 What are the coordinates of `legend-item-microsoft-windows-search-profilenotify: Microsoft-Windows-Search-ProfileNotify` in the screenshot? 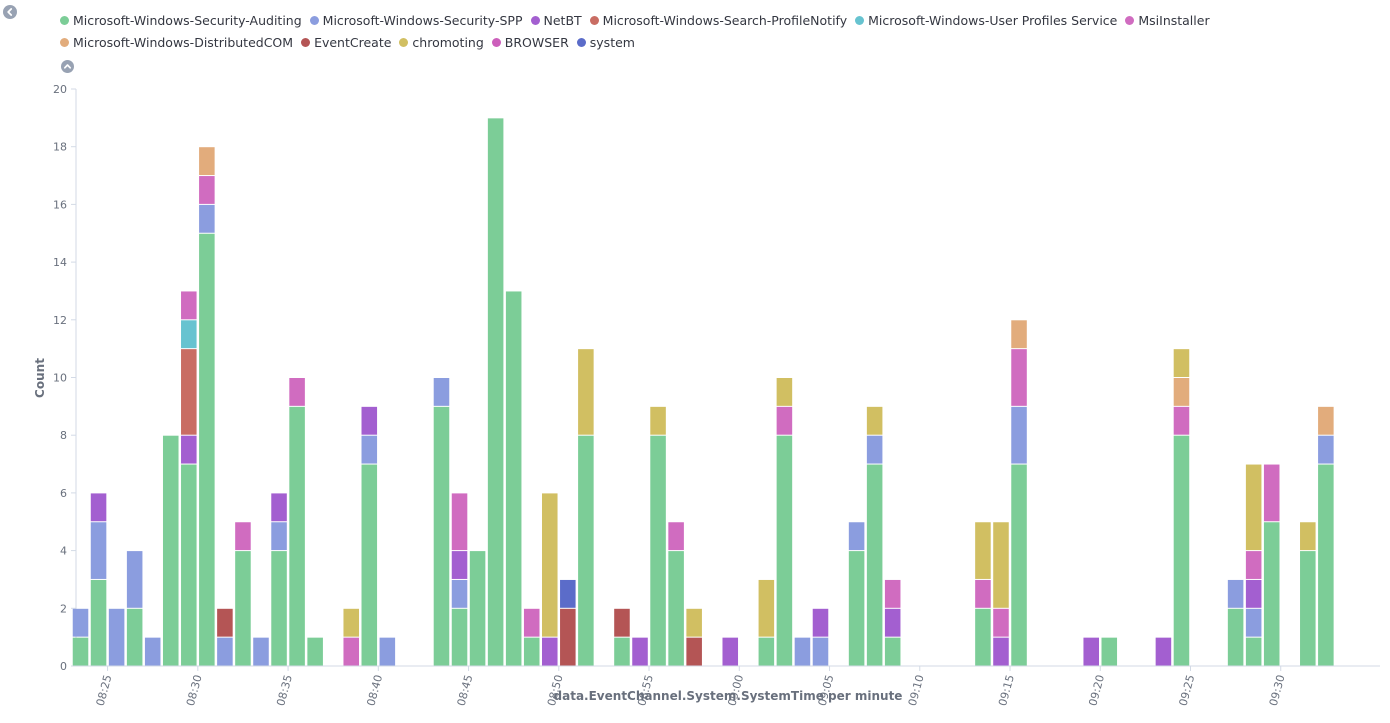 It's located at (718, 20).